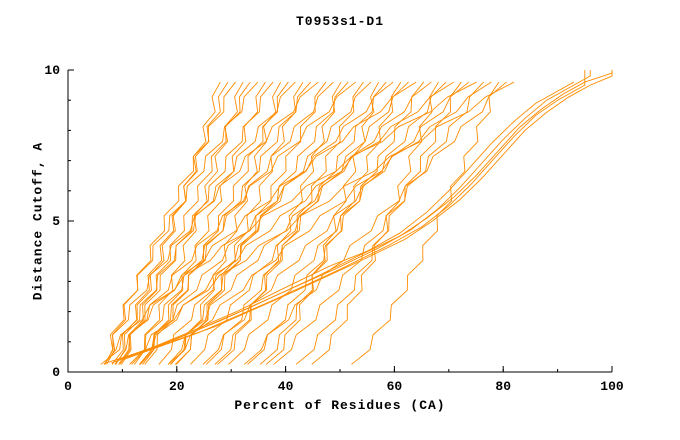  What do you see at coordinates (339, 21) in the screenshot?
I see `chart-title: T0953s1-D1` at bounding box center [339, 21].